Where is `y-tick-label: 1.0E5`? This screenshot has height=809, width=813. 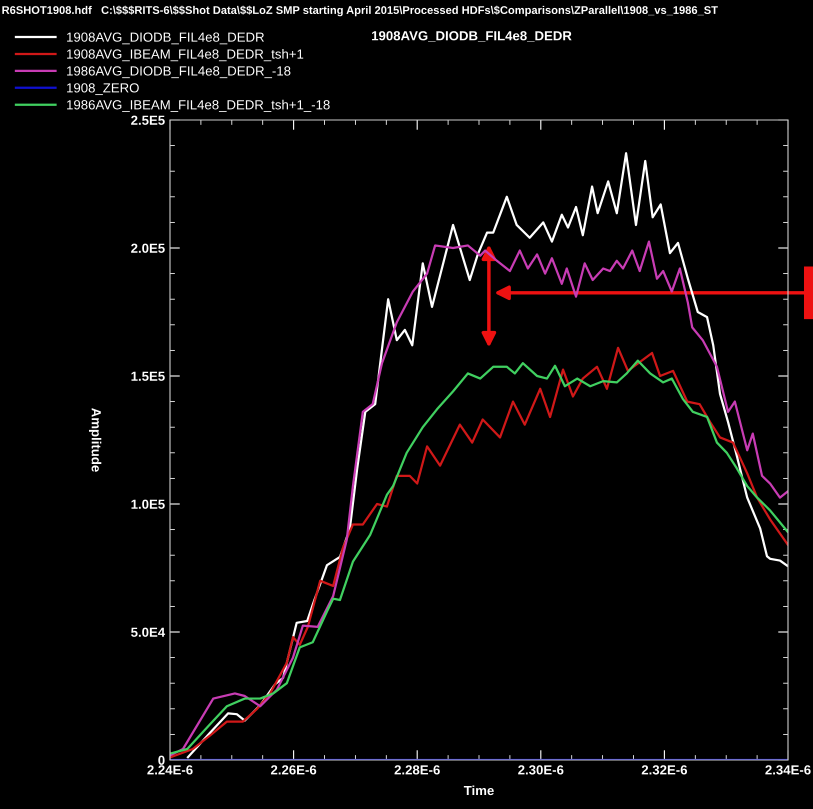
y-tick-label: 1.0E5 is located at coordinates (148, 504).